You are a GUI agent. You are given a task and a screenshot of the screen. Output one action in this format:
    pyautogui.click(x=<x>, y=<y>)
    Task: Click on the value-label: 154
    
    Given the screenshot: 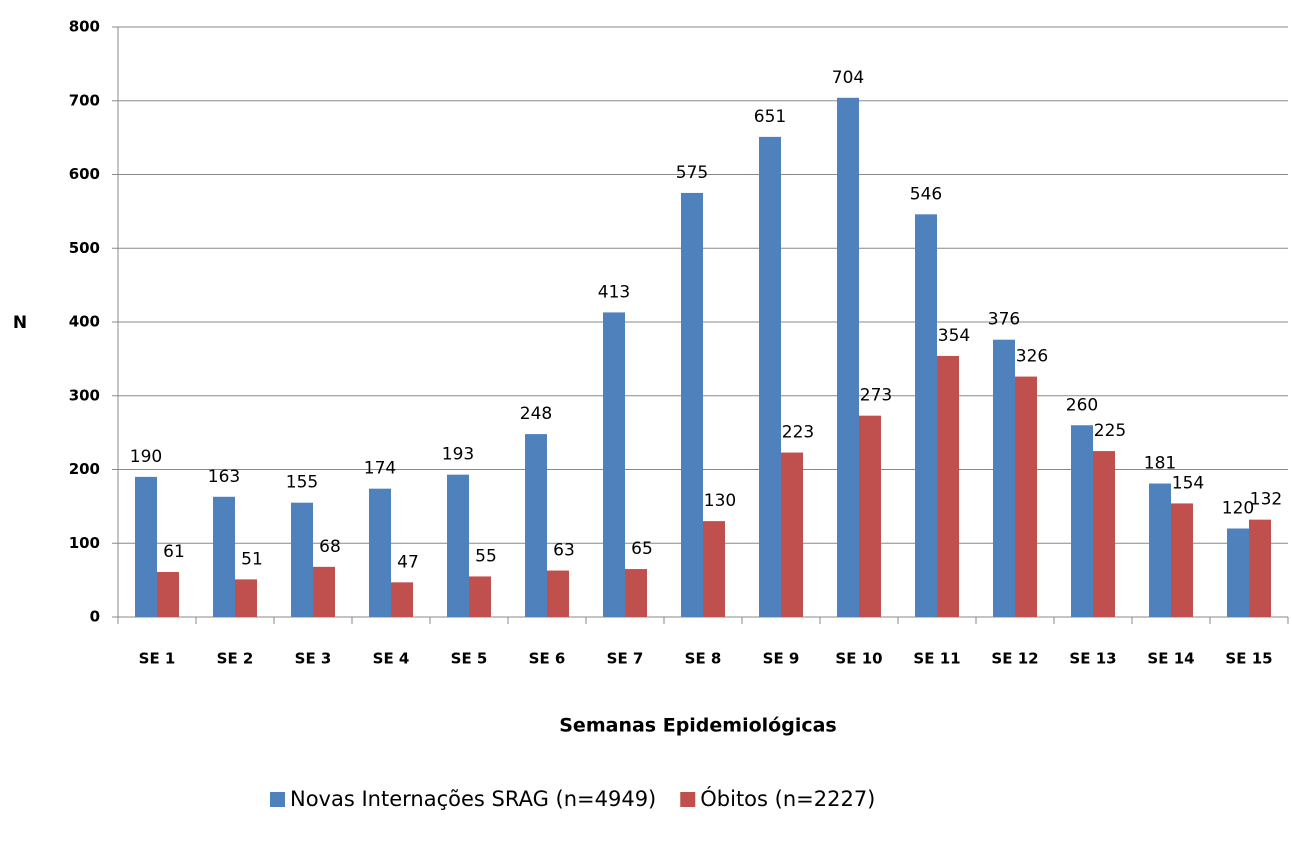 What is the action you would take?
    pyautogui.click(x=1188, y=483)
    